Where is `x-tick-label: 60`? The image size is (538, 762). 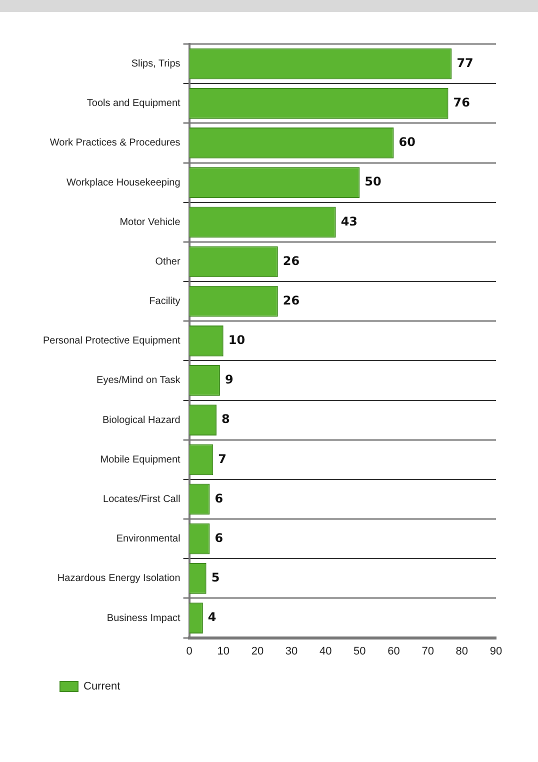 x-tick-label: 60 is located at coordinates (394, 651).